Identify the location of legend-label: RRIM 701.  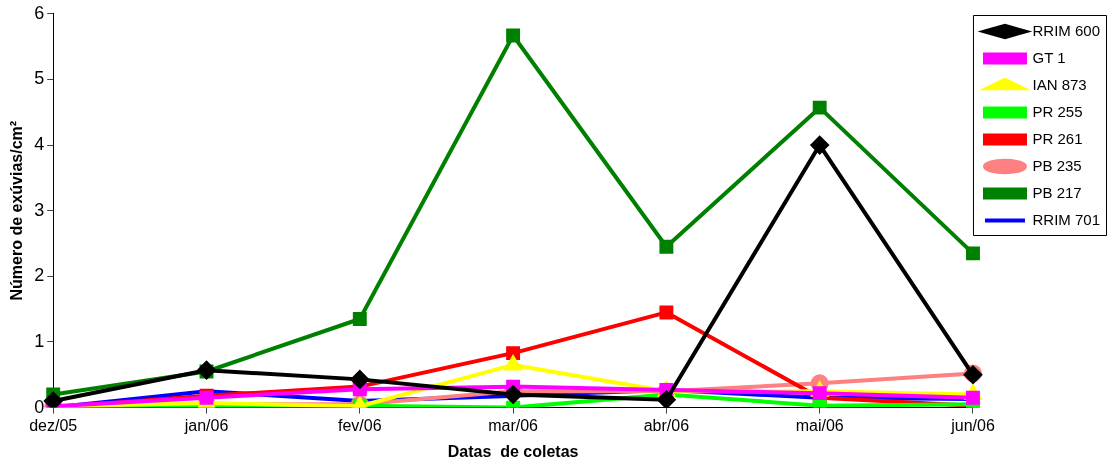
(1066, 219).